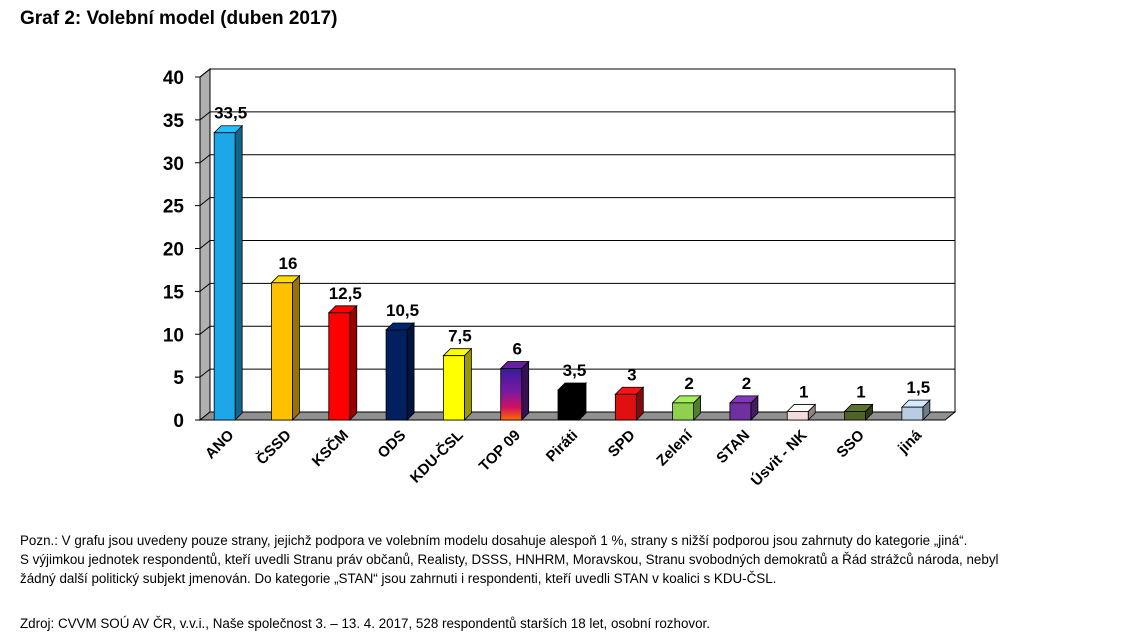 The width and height of the screenshot is (1123, 639). What do you see at coordinates (173, 78) in the screenshot?
I see `y-tick-label: 40` at bounding box center [173, 78].